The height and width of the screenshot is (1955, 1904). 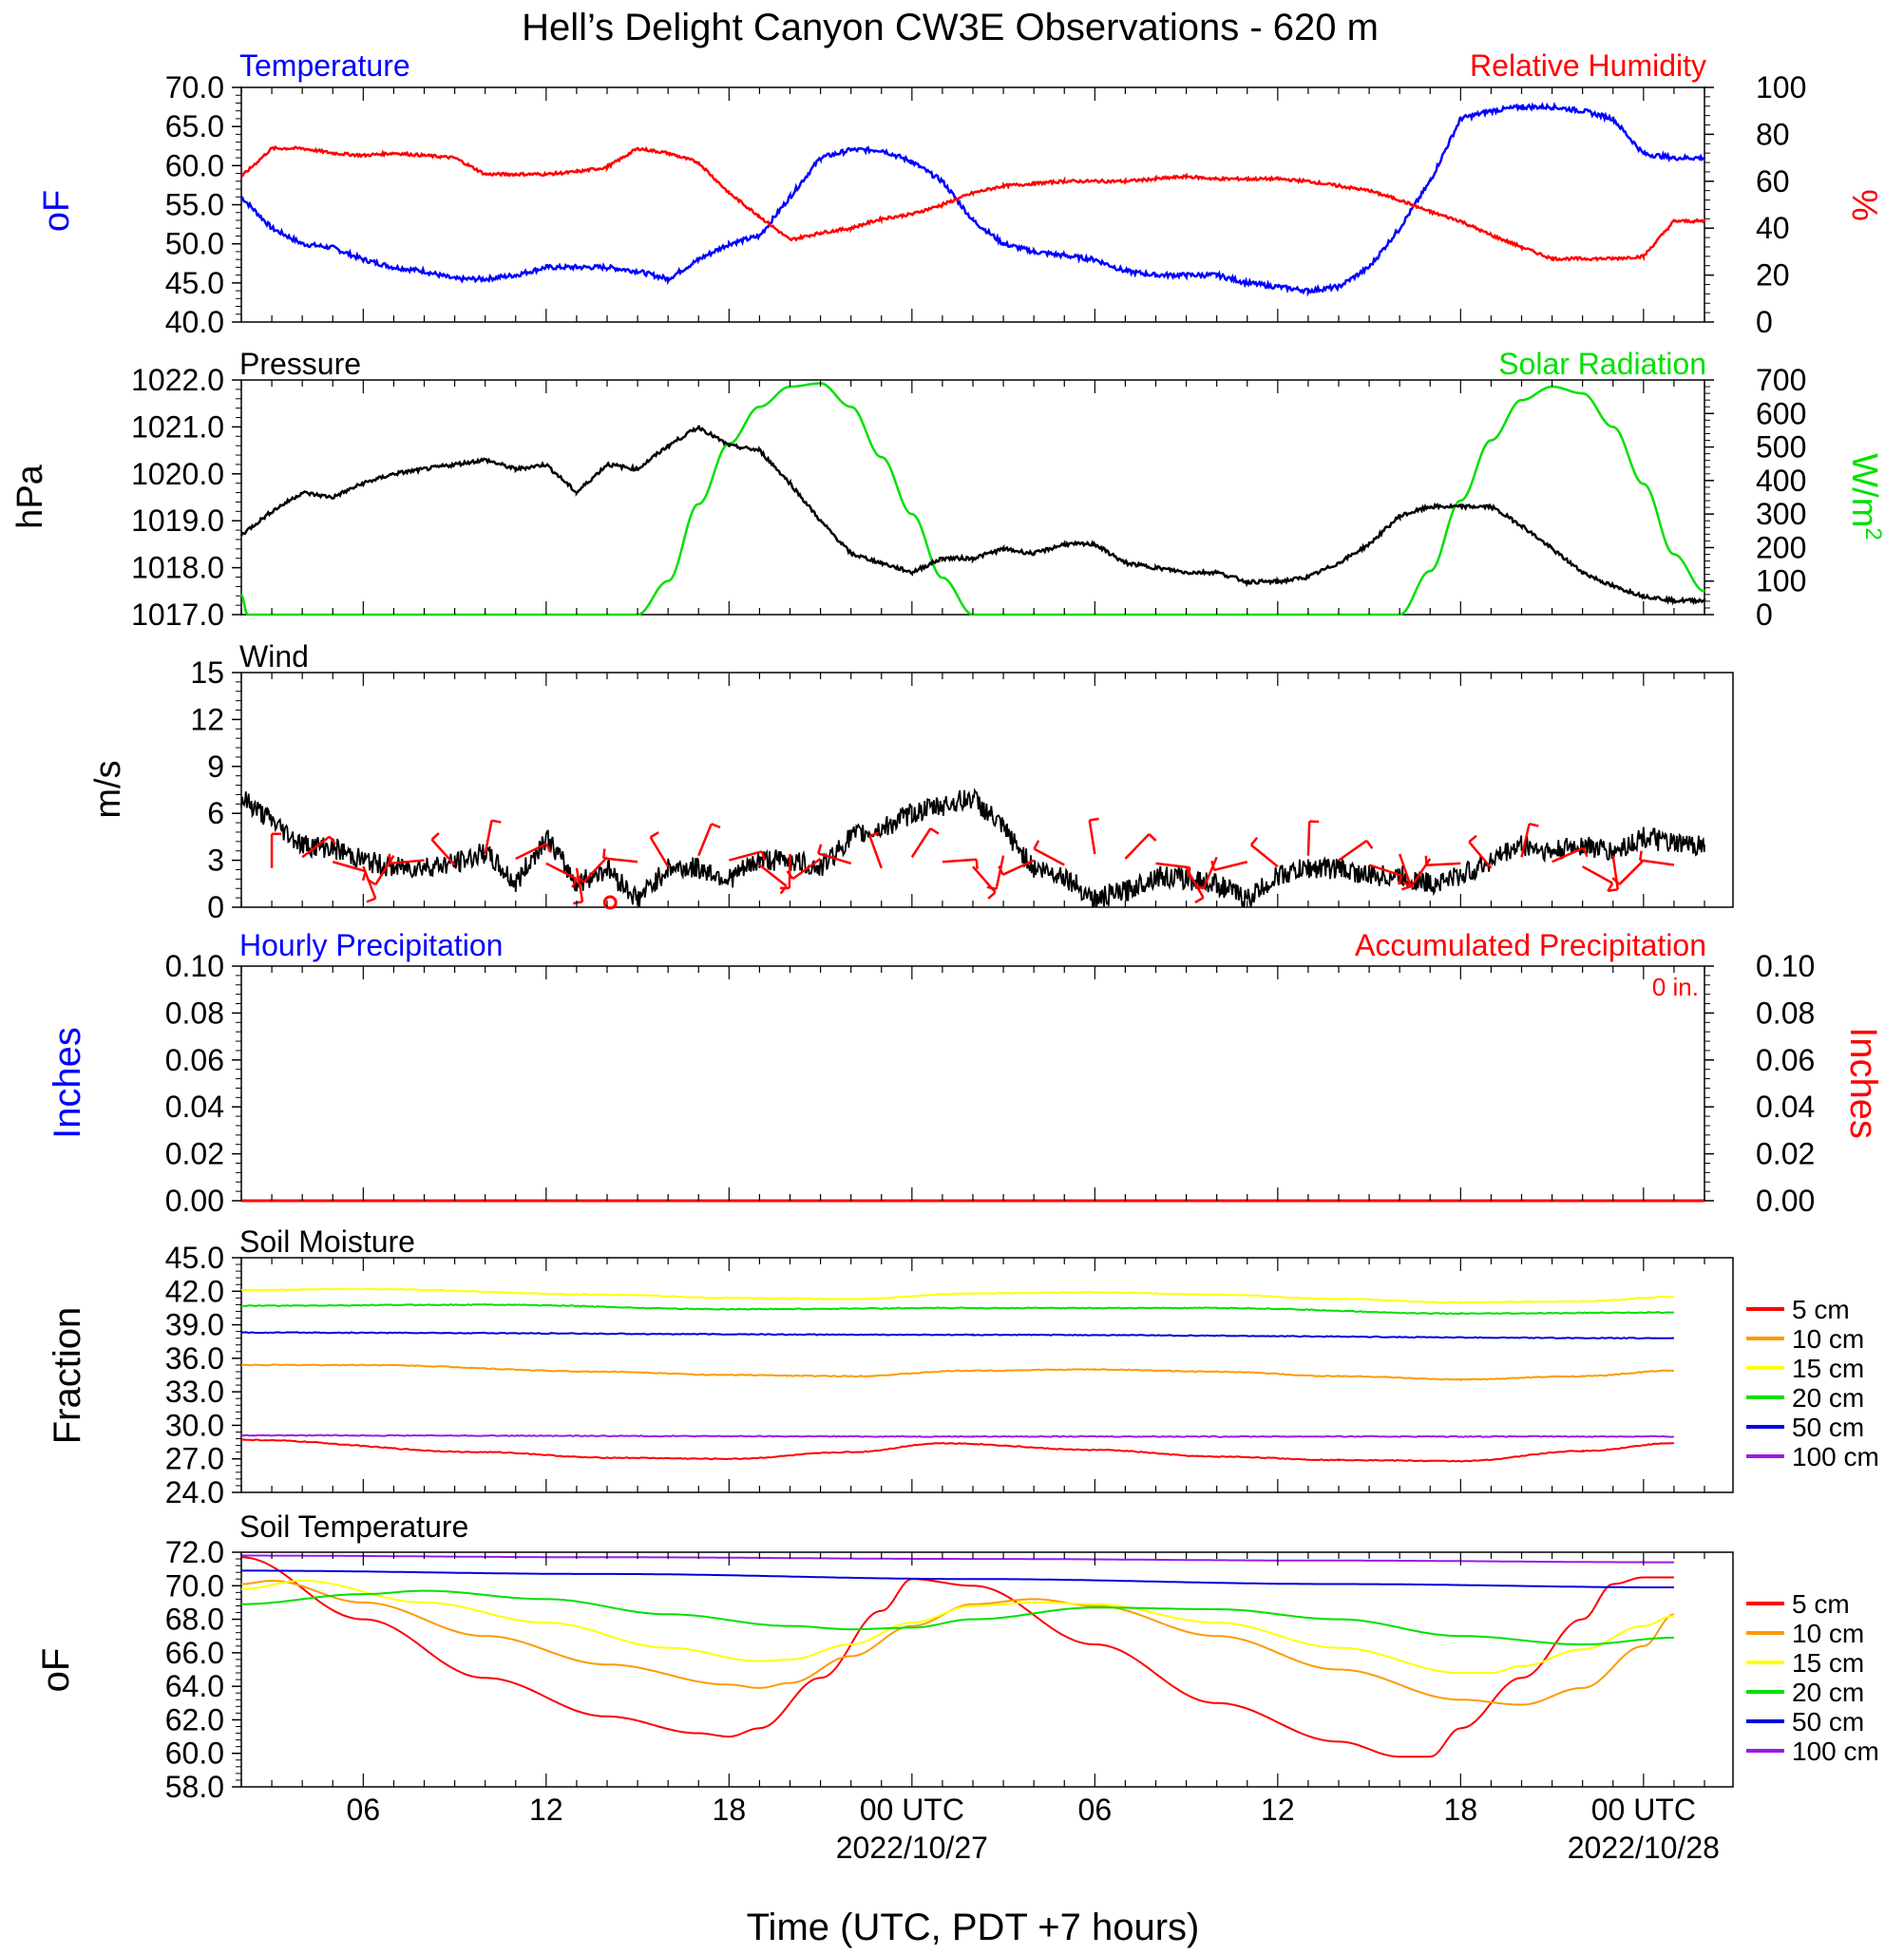 What do you see at coordinates (215, 861) in the screenshot?
I see `y-tick-label: 3` at bounding box center [215, 861].